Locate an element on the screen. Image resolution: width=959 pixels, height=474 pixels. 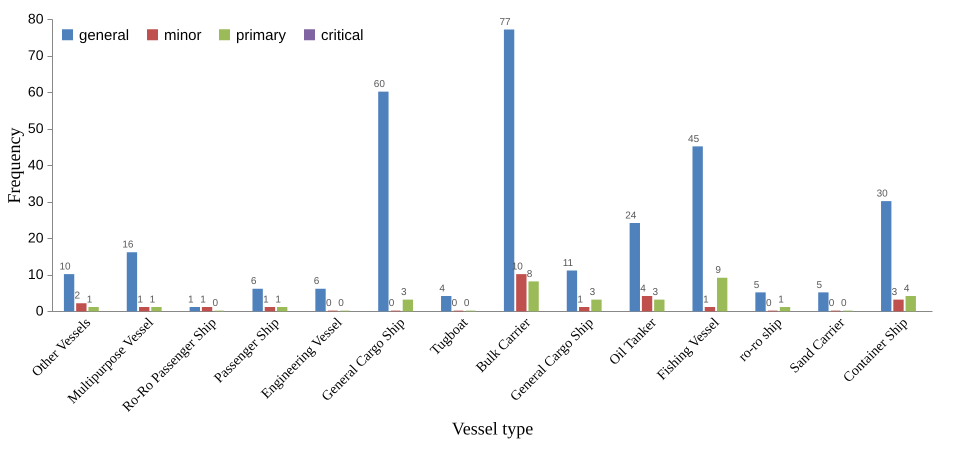
y-tick-label: 20 is located at coordinates (36, 238).